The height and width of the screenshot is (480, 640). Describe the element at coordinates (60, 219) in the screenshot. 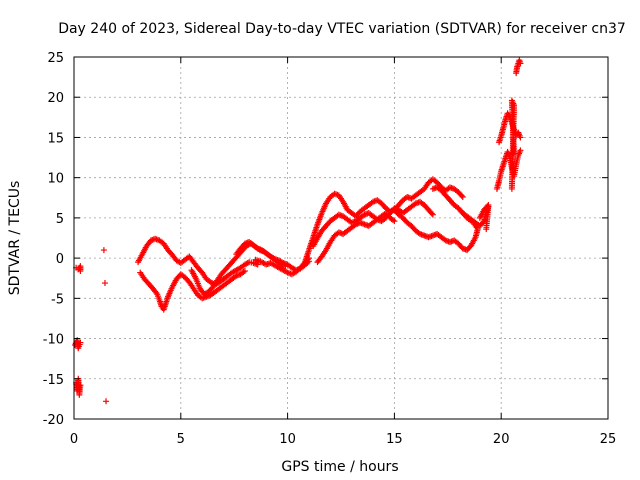

I see `y-tick-label: 5` at that location.